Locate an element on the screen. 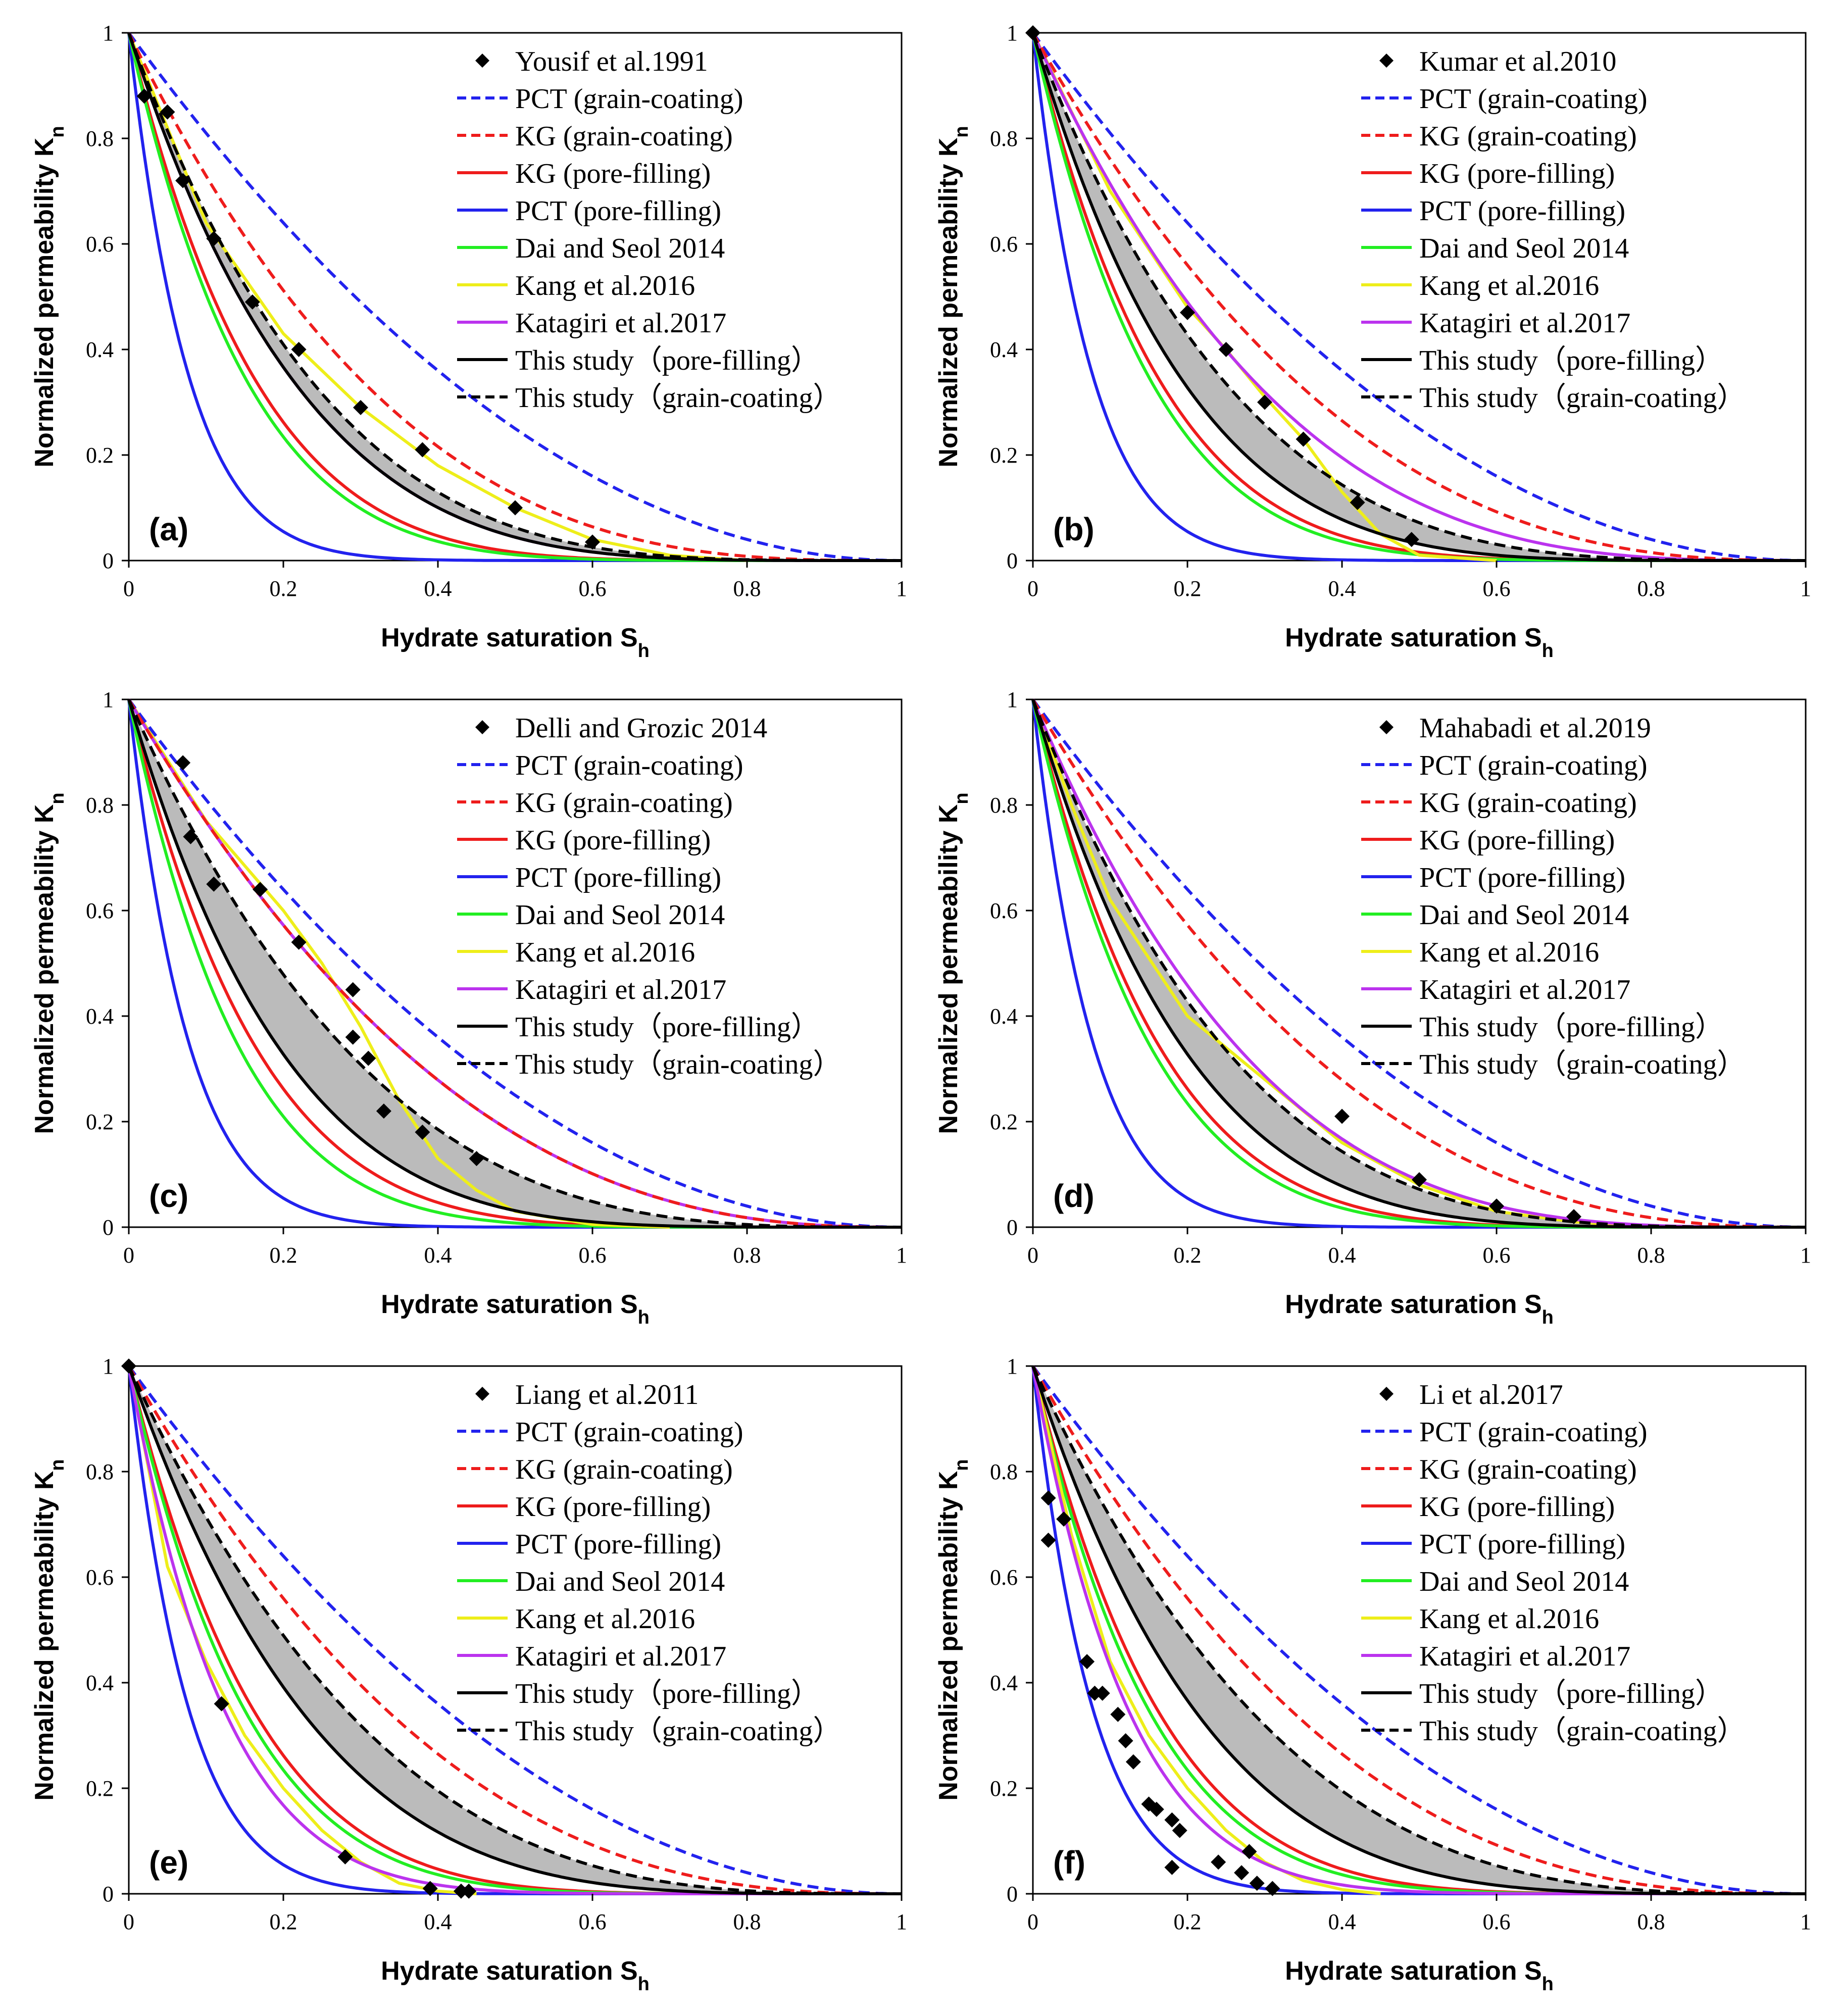 Image resolution: width=1839 pixels, height=2016 pixels. legend-label-dataset: Yousif et al.1991 is located at coordinates (612, 61).